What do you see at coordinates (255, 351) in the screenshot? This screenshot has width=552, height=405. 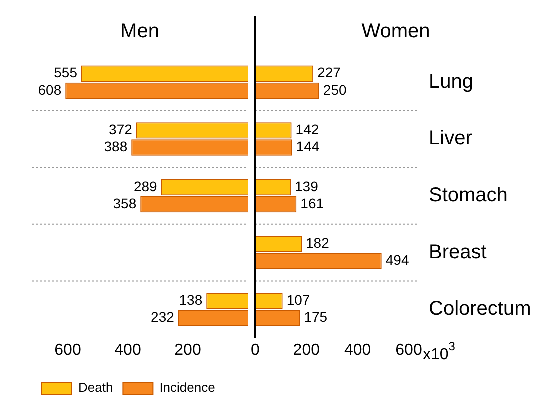 I see `x-tick-label: 0` at bounding box center [255, 351].